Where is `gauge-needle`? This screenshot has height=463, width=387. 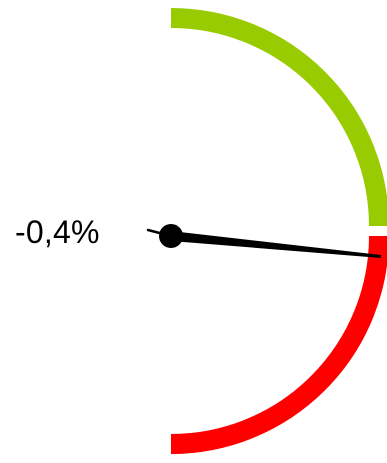
gauge-needle is located at coordinates (276, 244).